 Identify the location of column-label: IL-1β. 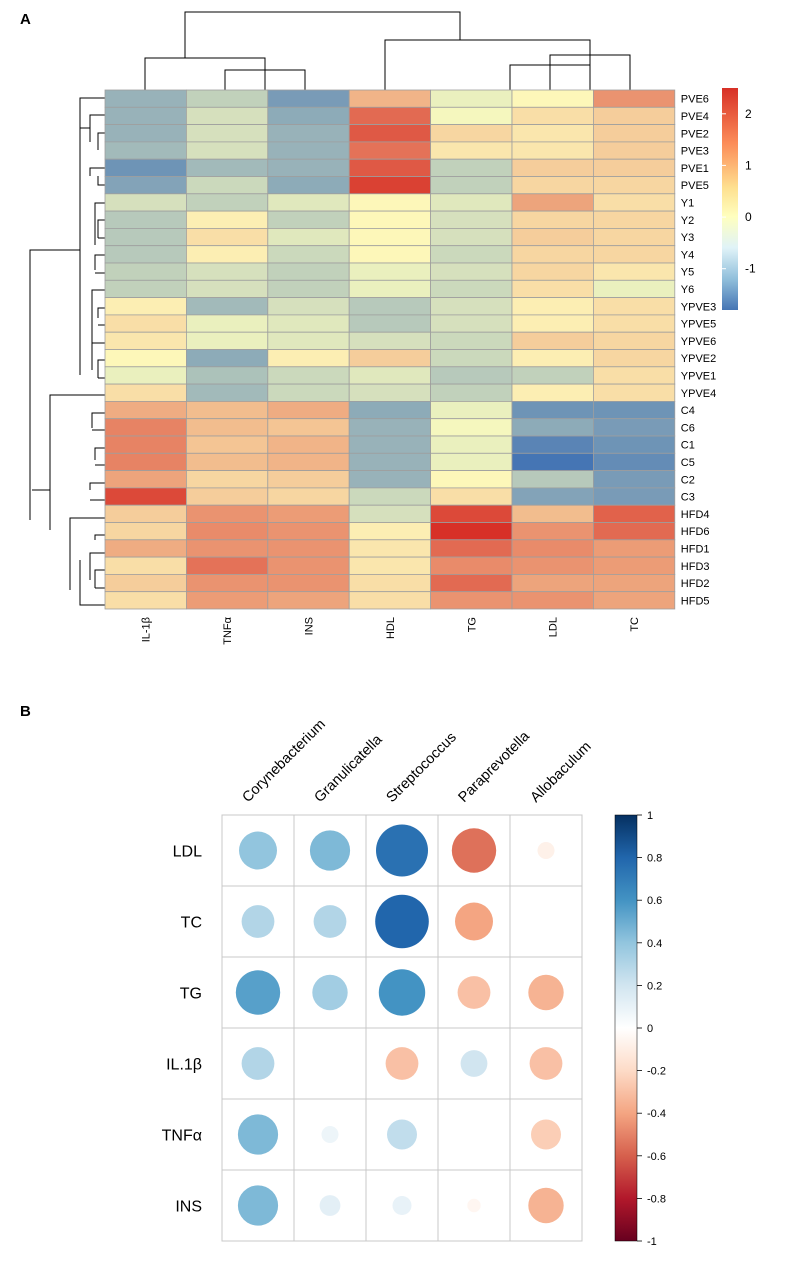
(147, 629).